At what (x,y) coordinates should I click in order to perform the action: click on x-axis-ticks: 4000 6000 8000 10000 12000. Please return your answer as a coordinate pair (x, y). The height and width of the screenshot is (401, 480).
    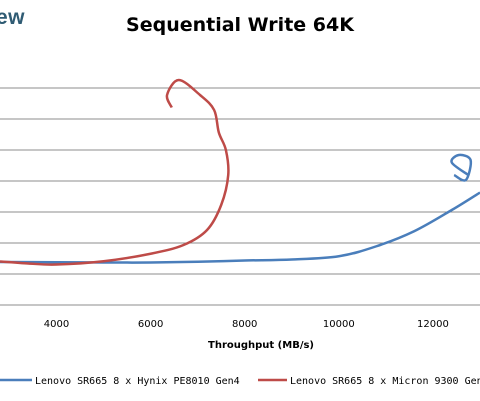
    Looking at the image, I should click on (246, 324).